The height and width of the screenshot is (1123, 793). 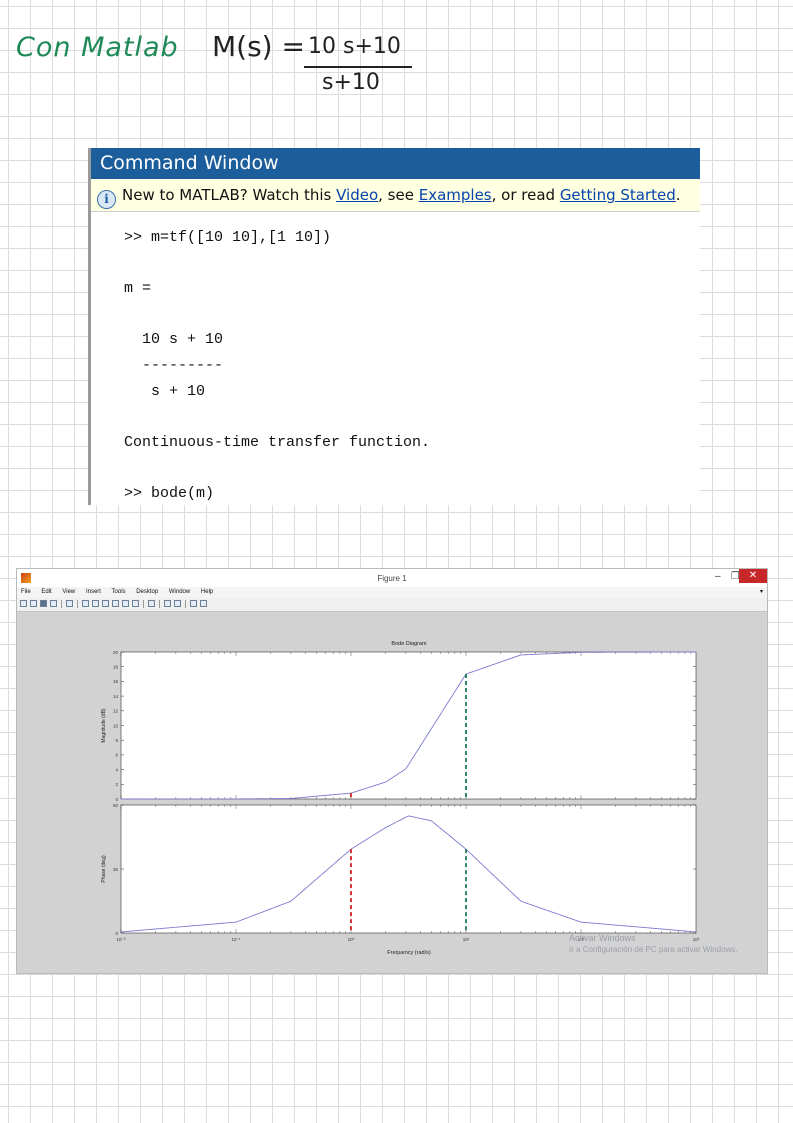 I want to click on pan-icon, so click(x=105, y=603).